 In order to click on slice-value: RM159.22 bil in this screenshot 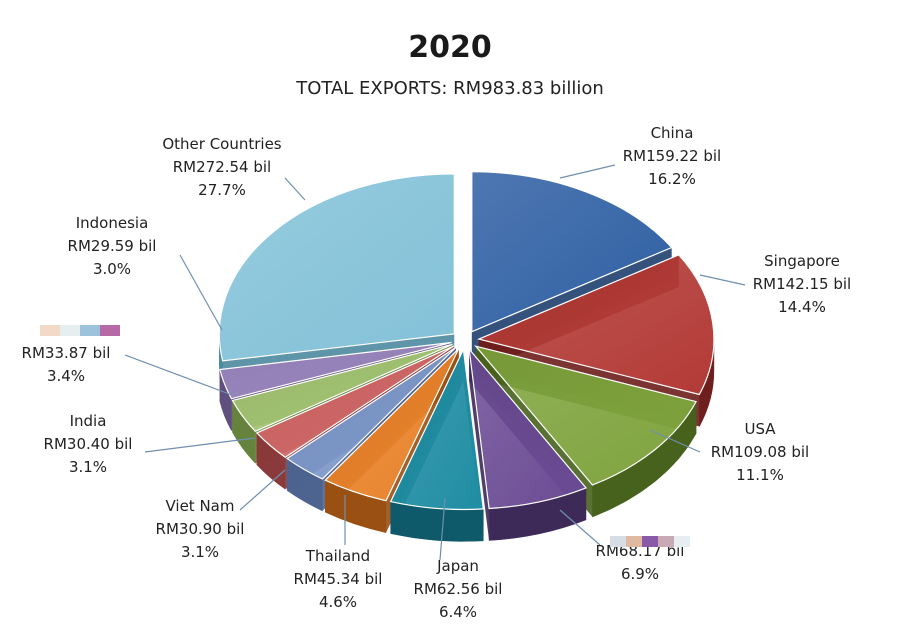, I will do `click(672, 156)`.